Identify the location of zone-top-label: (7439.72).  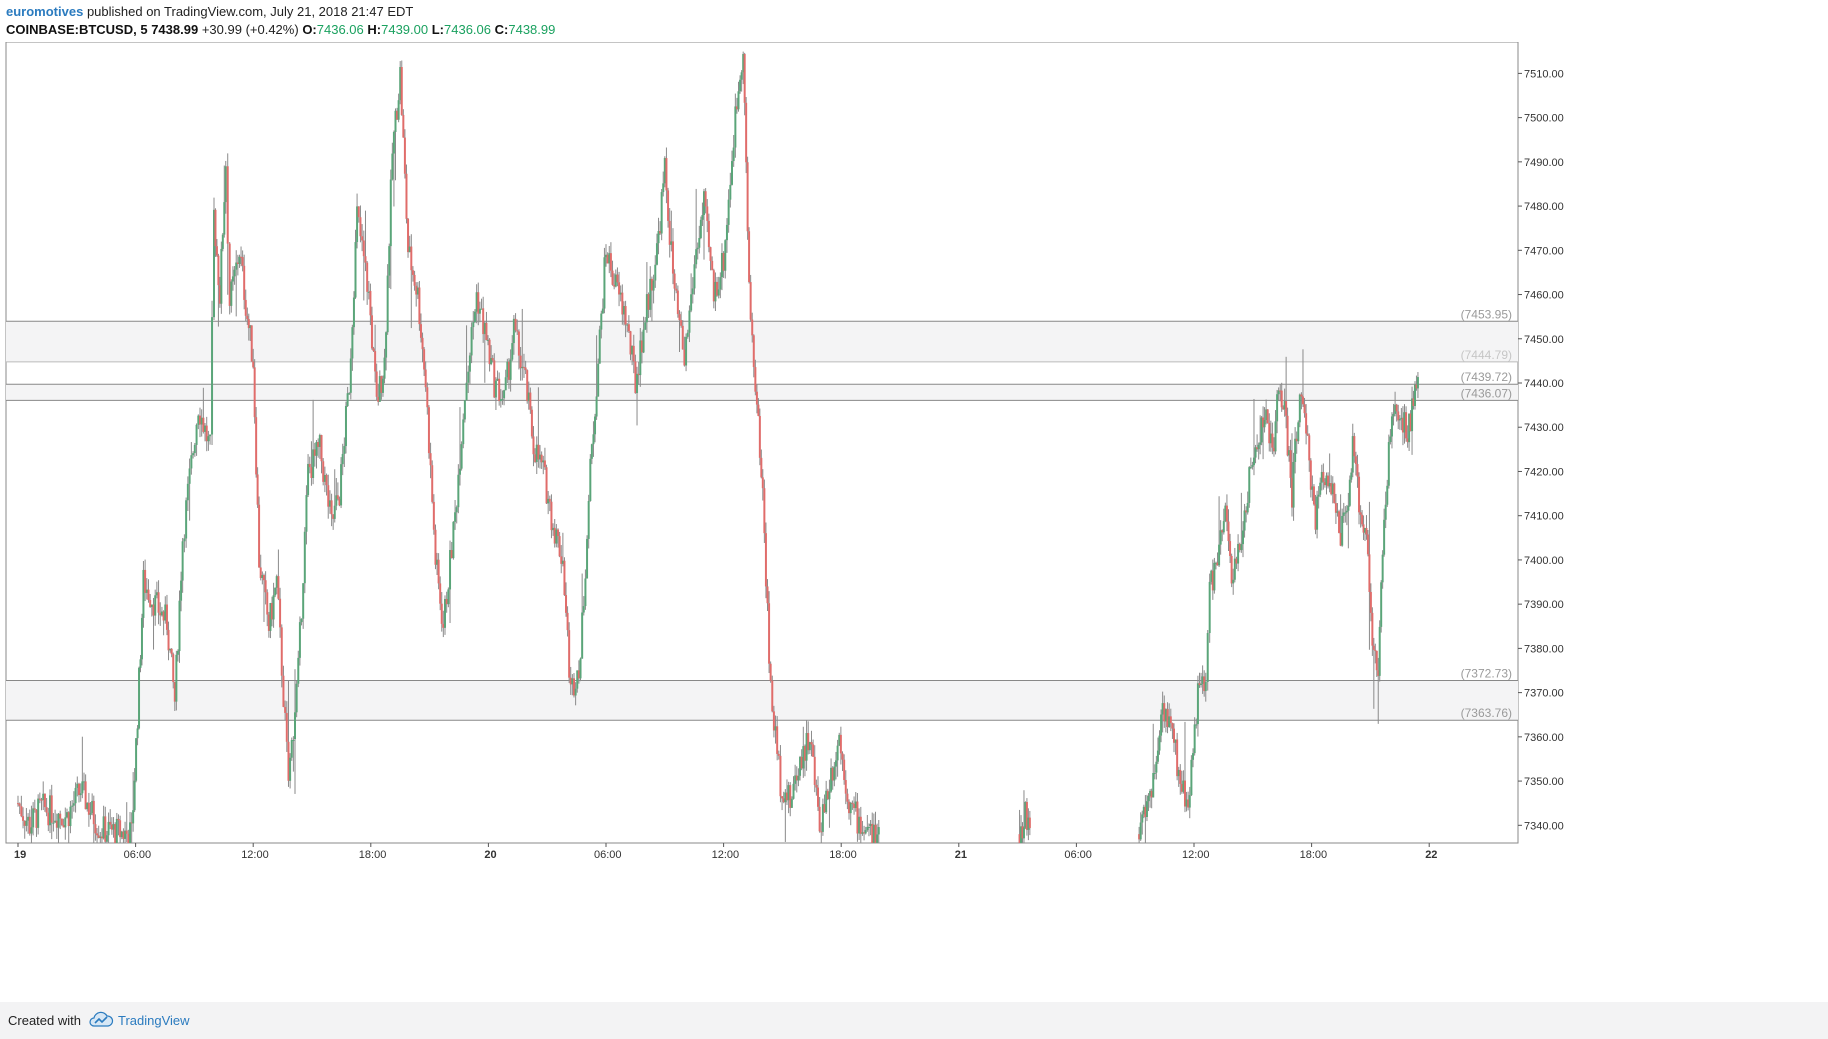
(1486, 377).